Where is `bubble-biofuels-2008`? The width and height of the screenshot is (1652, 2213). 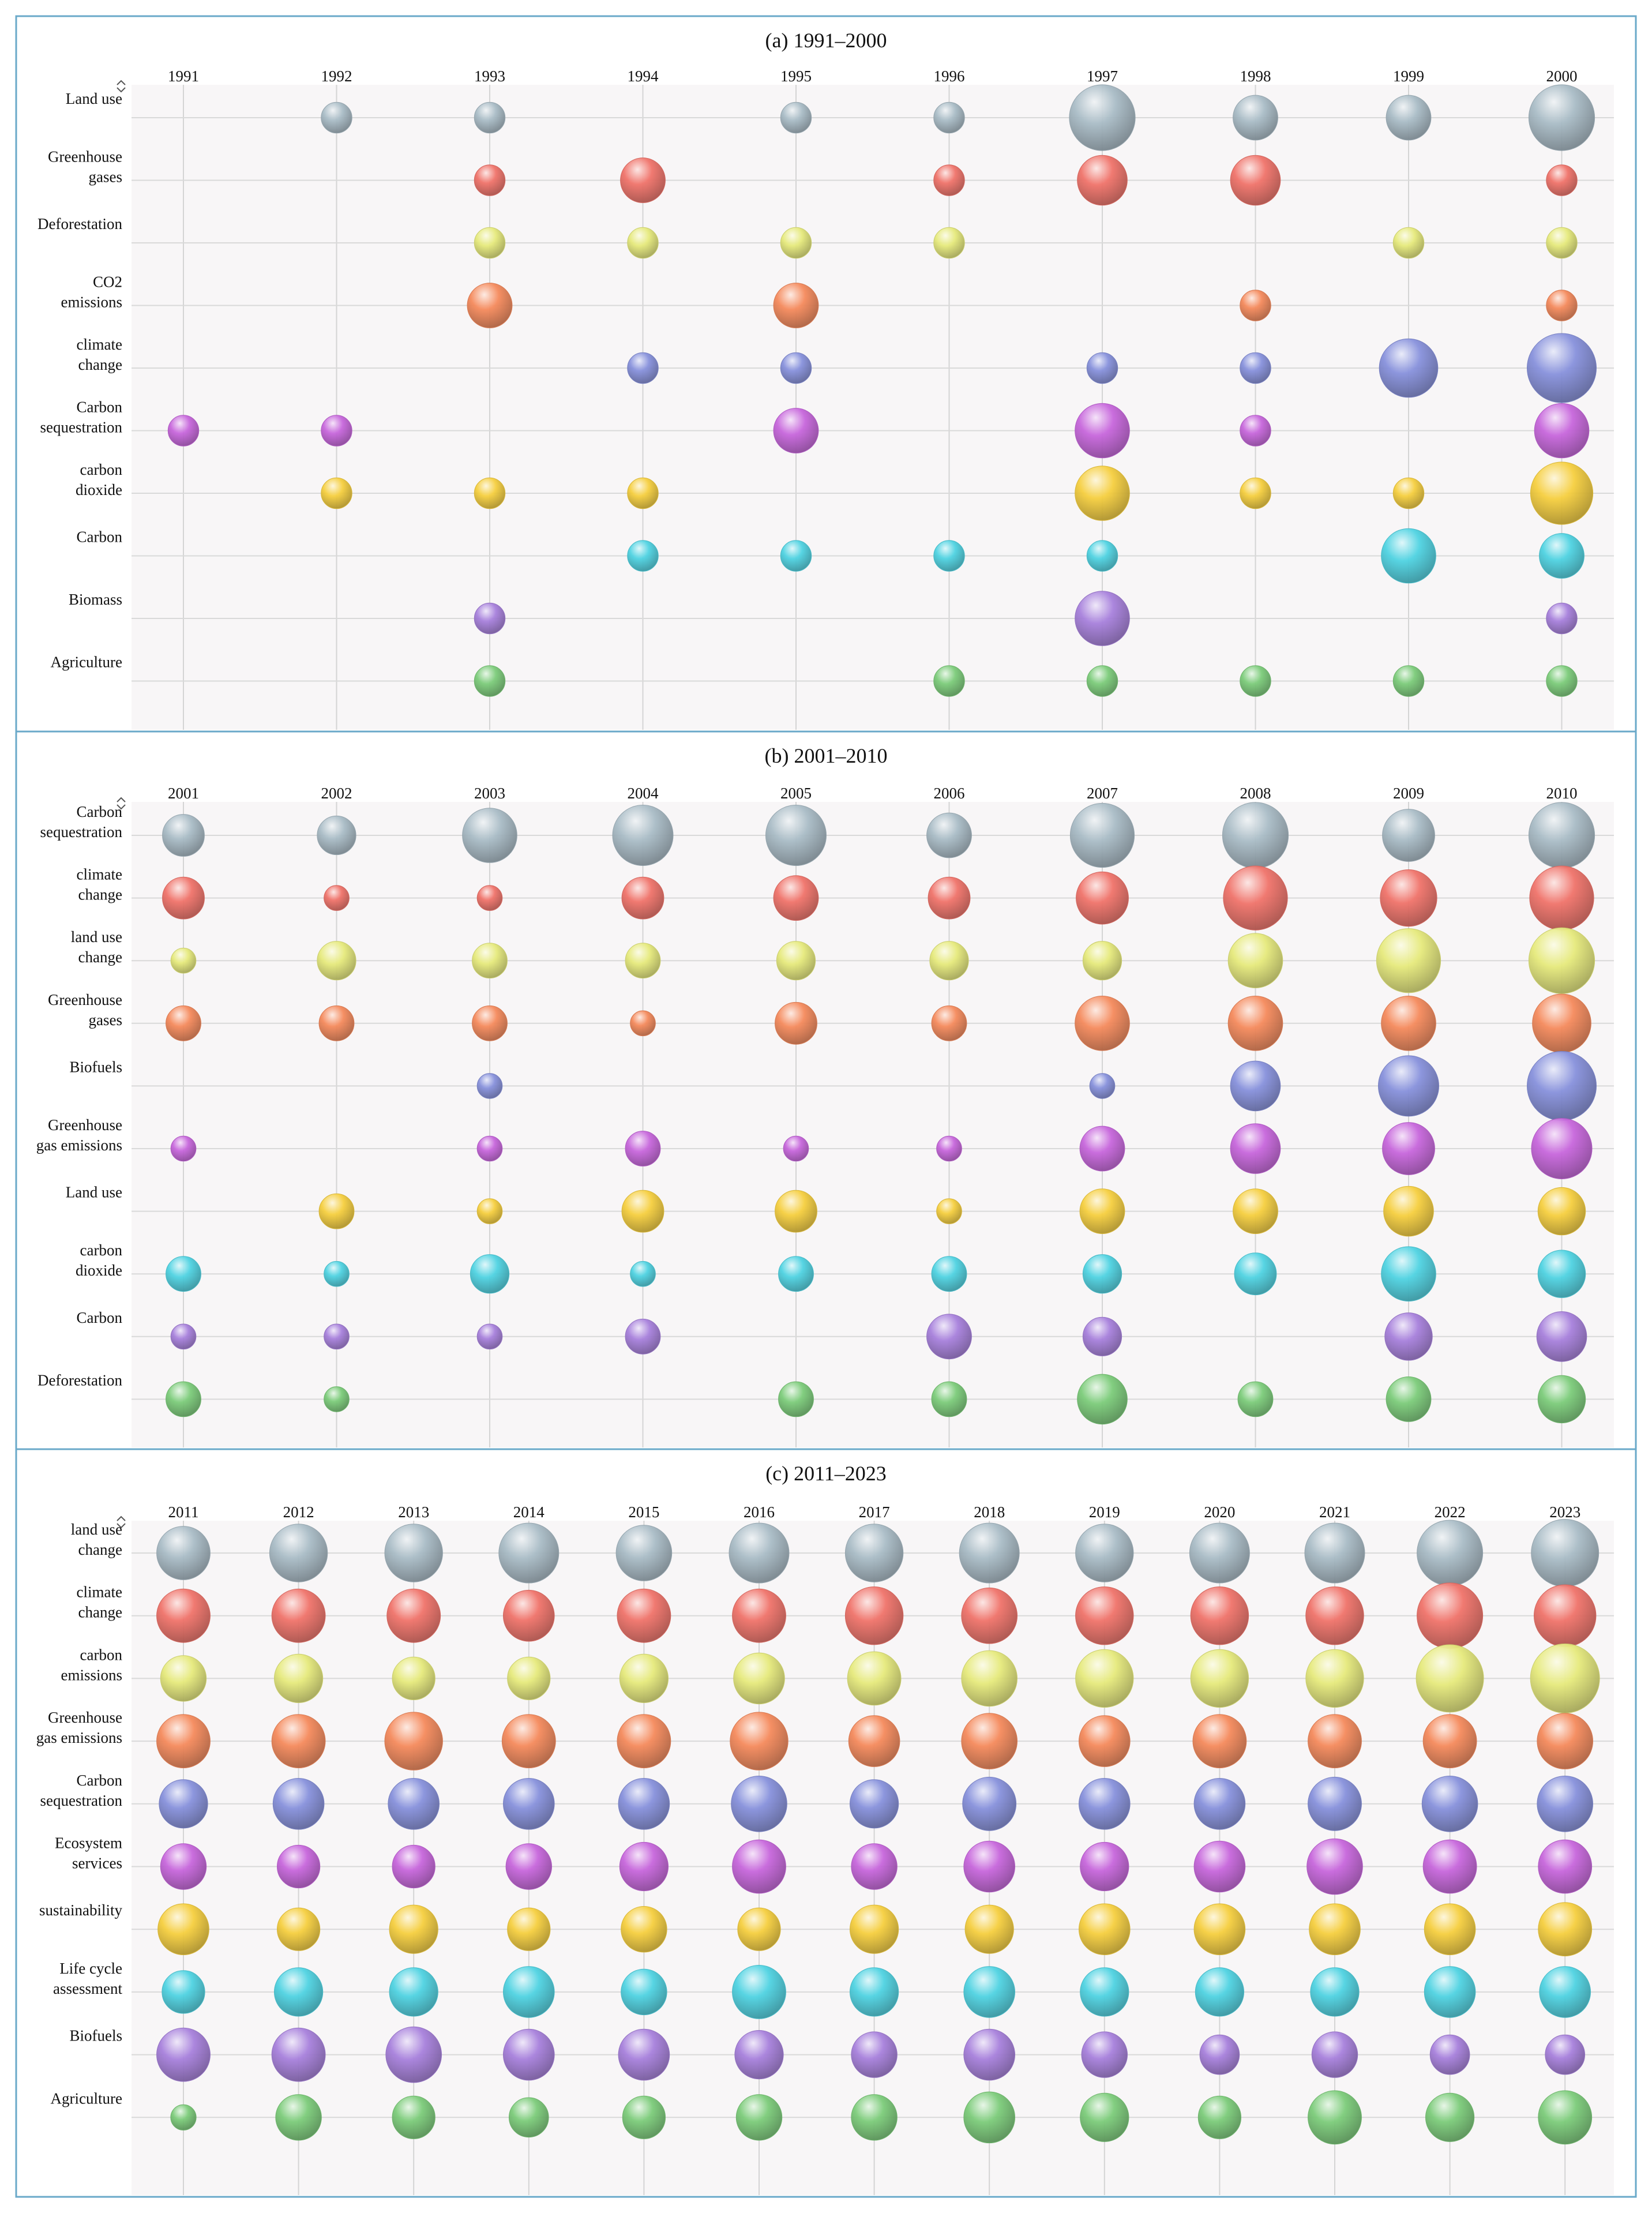 bubble-biofuels-2008 is located at coordinates (1256, 1086).